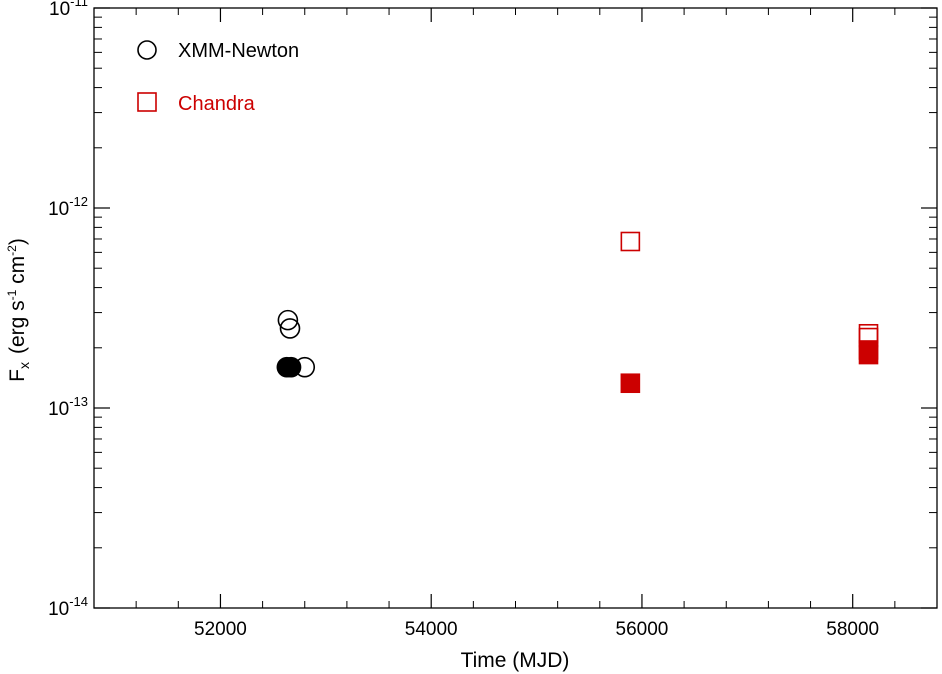 This screenshot has width=942, height=674. I want to click on legend-label-chandra: Chandra, so click(217, 104).